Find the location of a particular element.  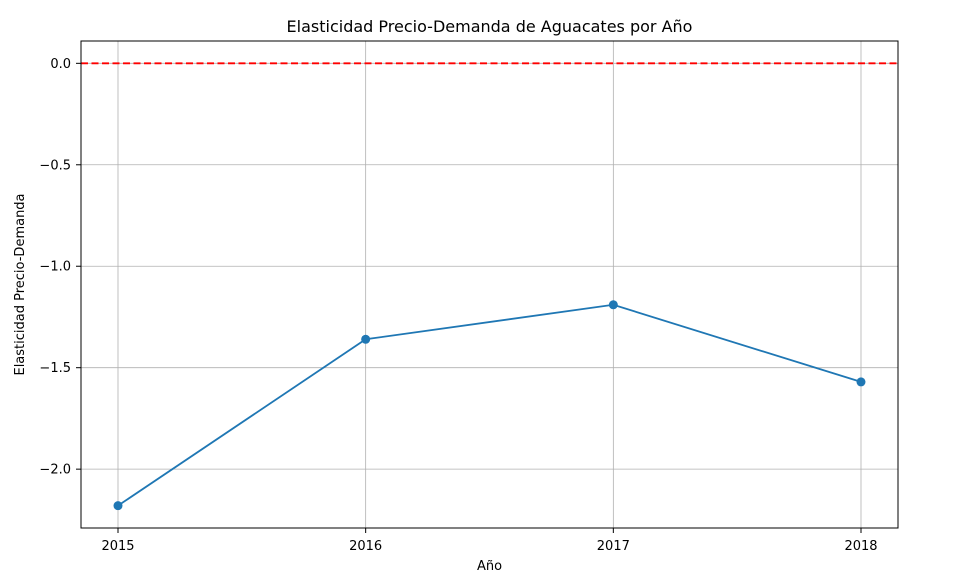

y-tick-label: −2.0 is located at coordinates (55, 470).